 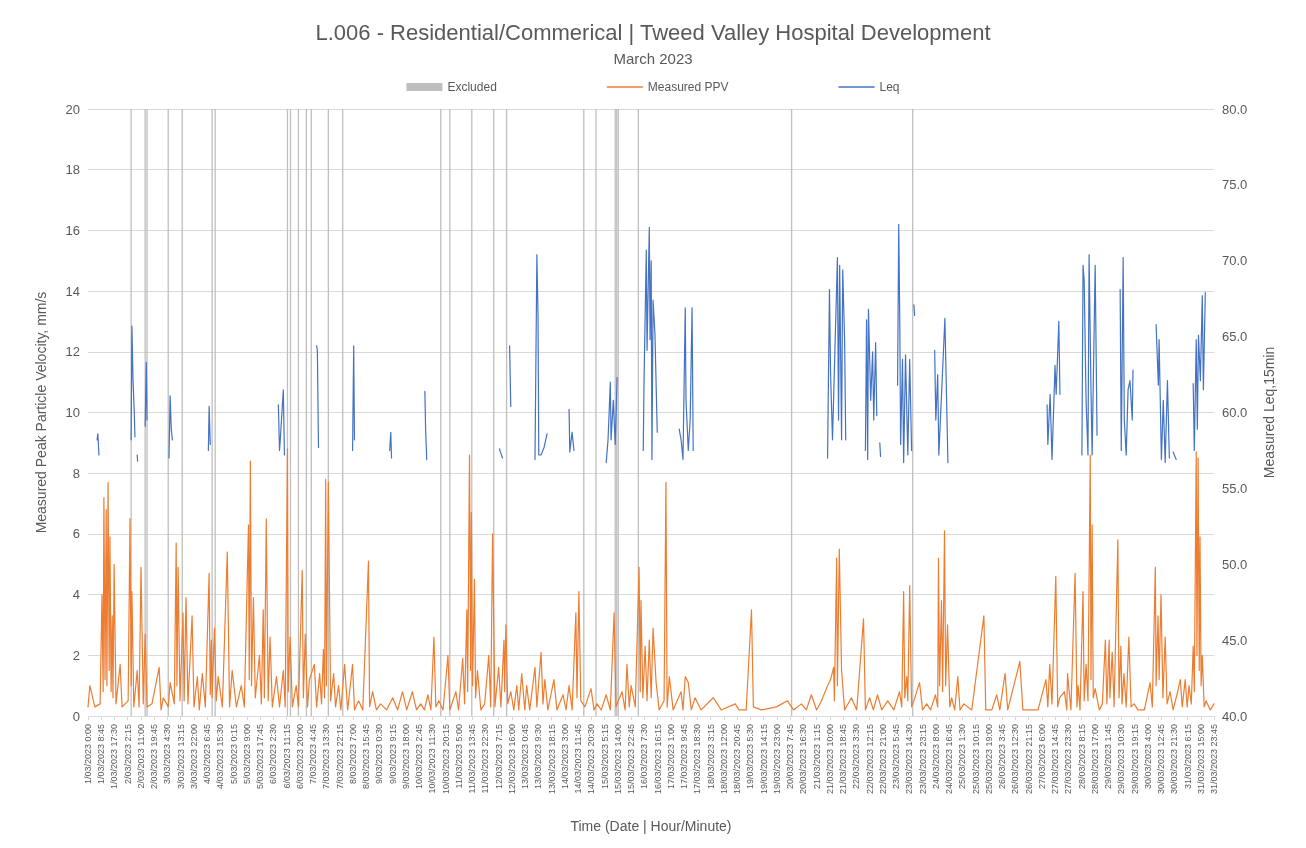 What do you see at coordinates (988, 759) in the screenshot?
I see `x-tick-label: 25/03/2023 19:00` at bounding box center [988, 759].